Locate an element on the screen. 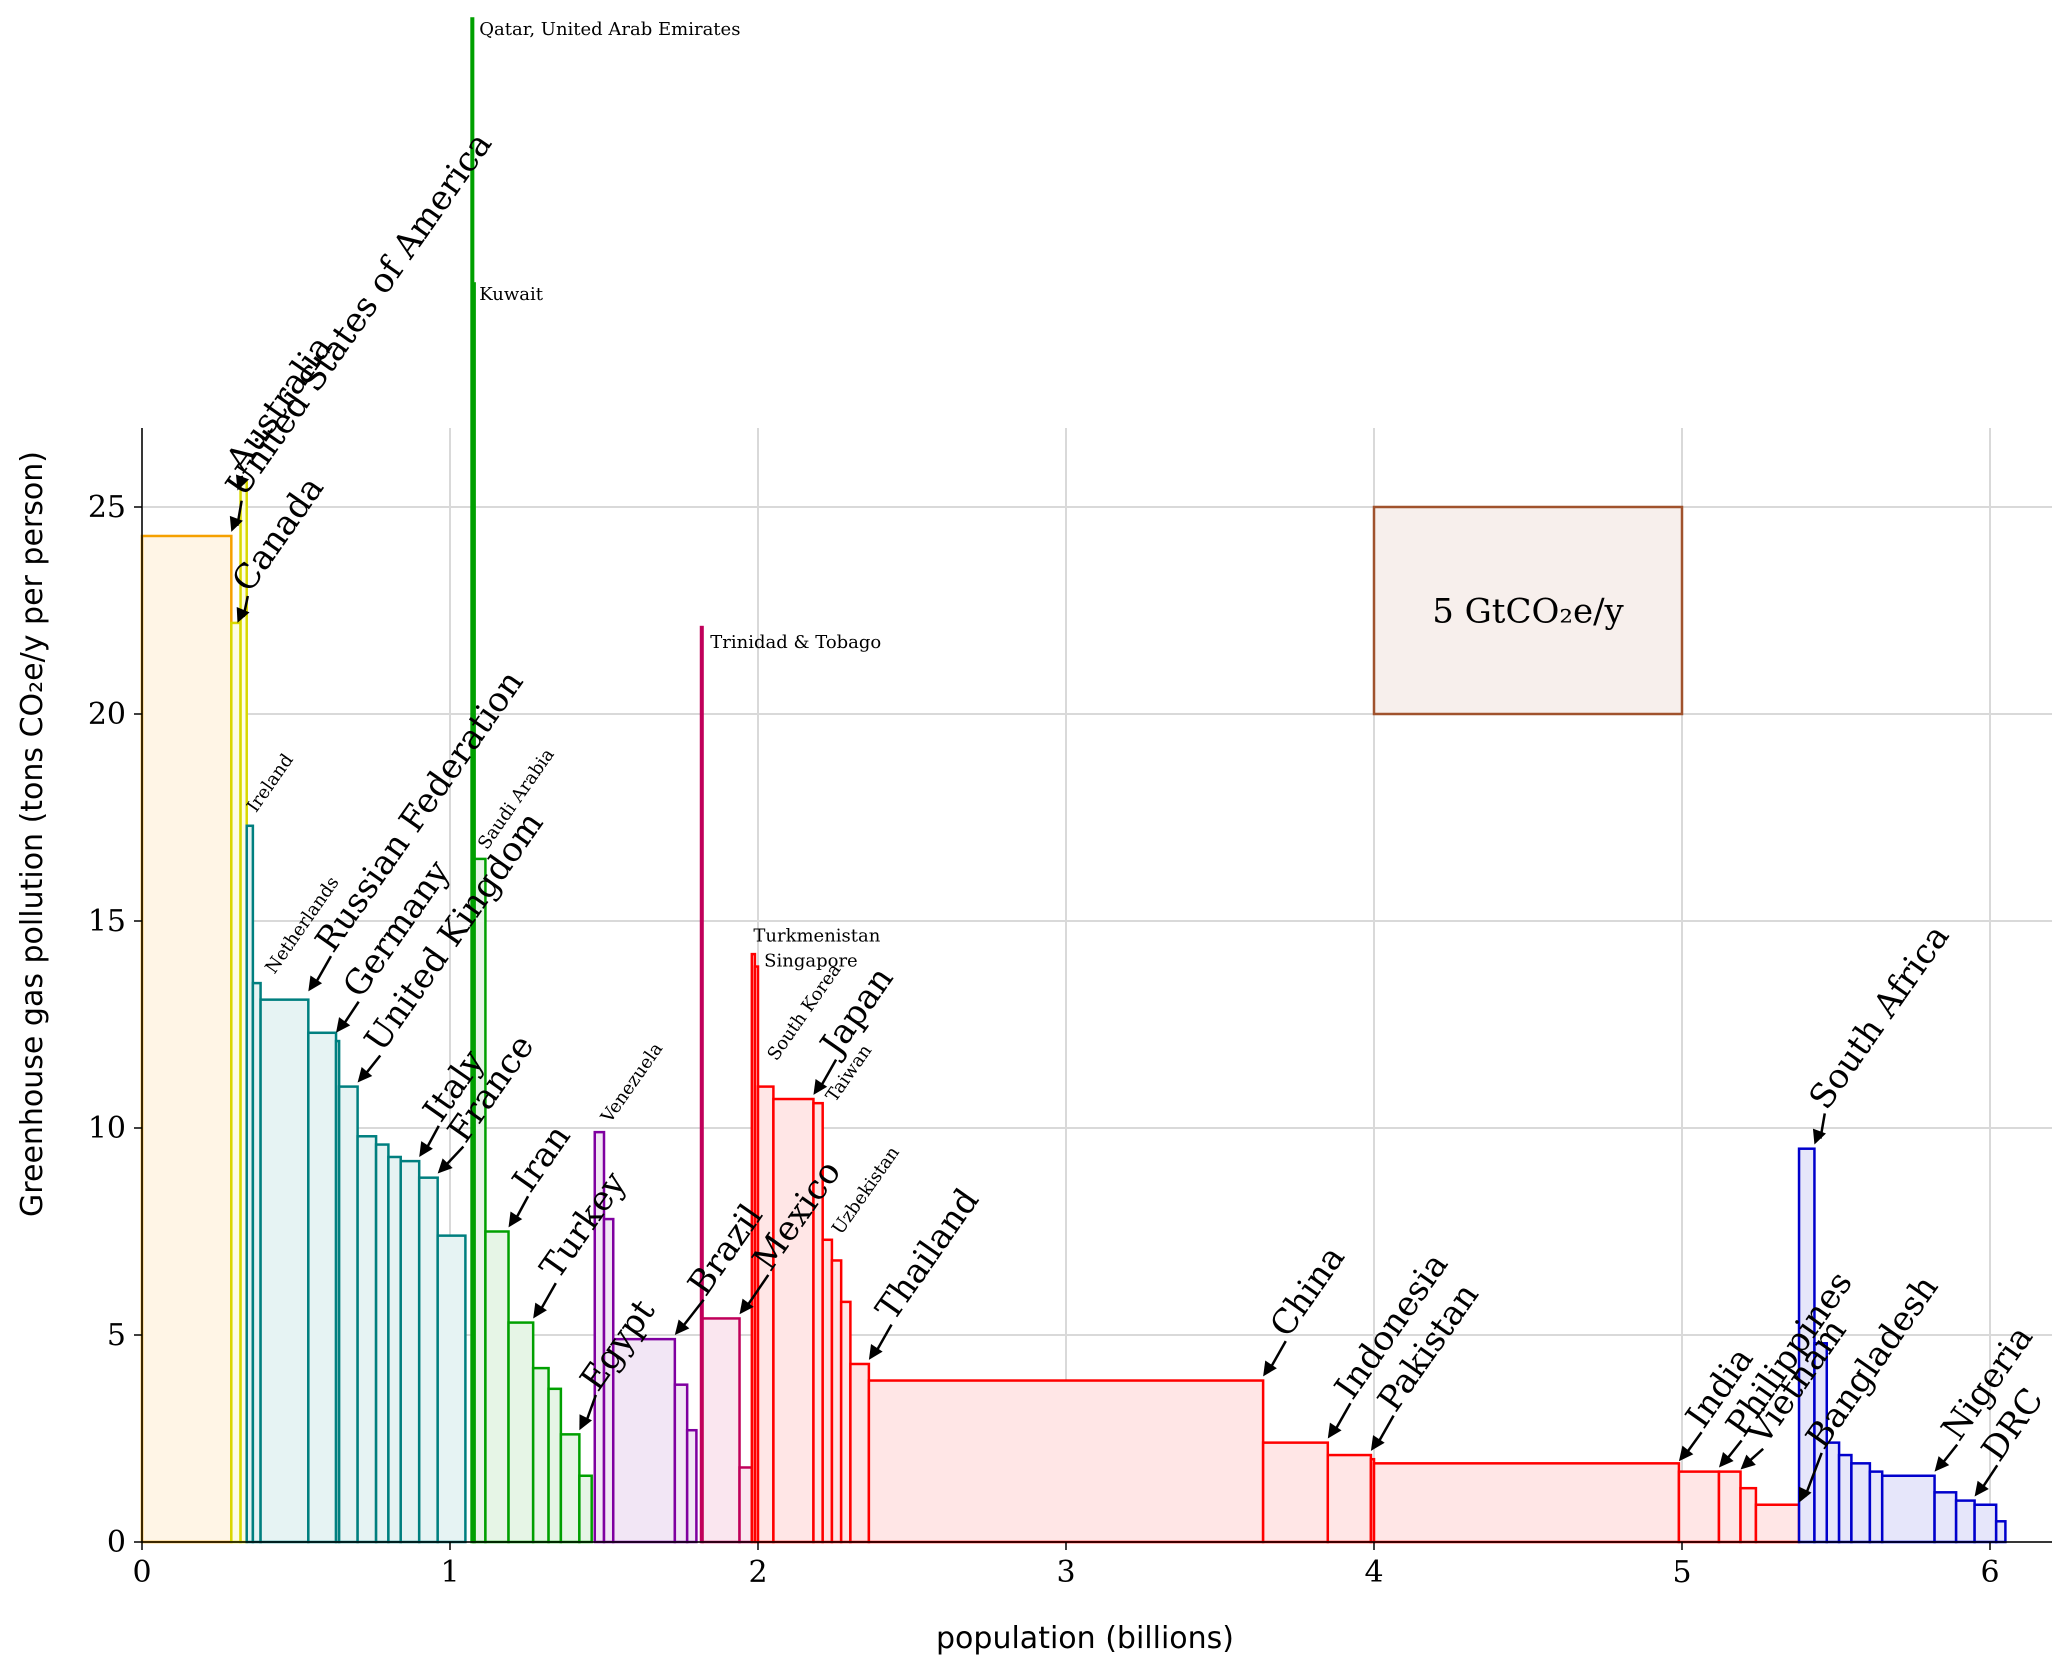 The width and height of the screenshot is (2063, 1667). block-pakistan is located at coordinates (1349, 1498).